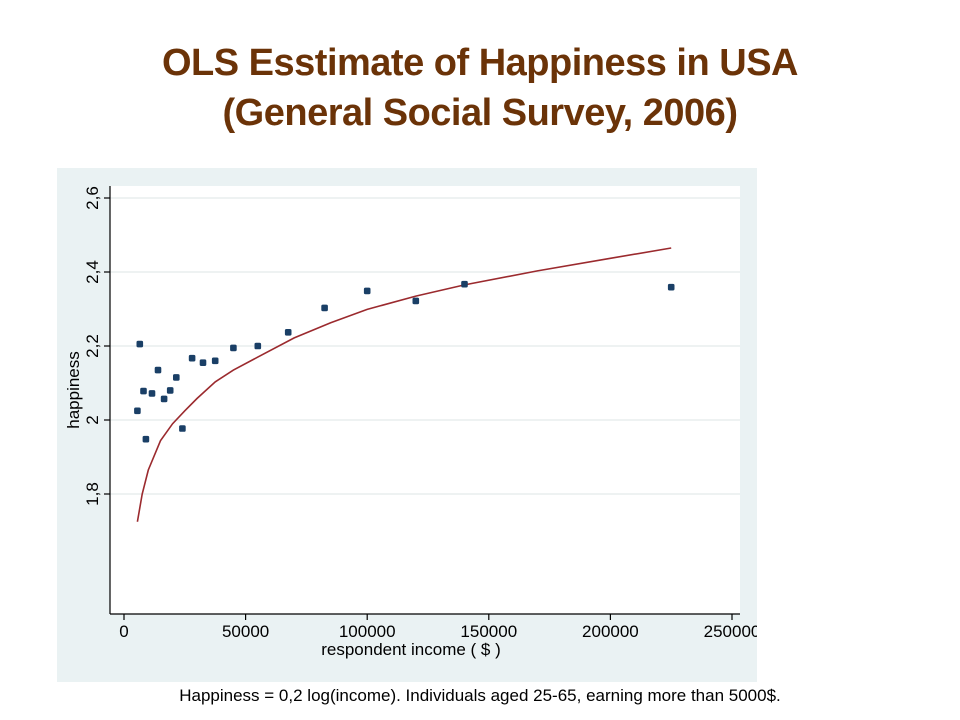 This screenshot has width=960, height=720. What do you see at coordinates (488, 631) in the screenshot?
I see `x-tick-label: 150000` at bounding box center [488, 631].